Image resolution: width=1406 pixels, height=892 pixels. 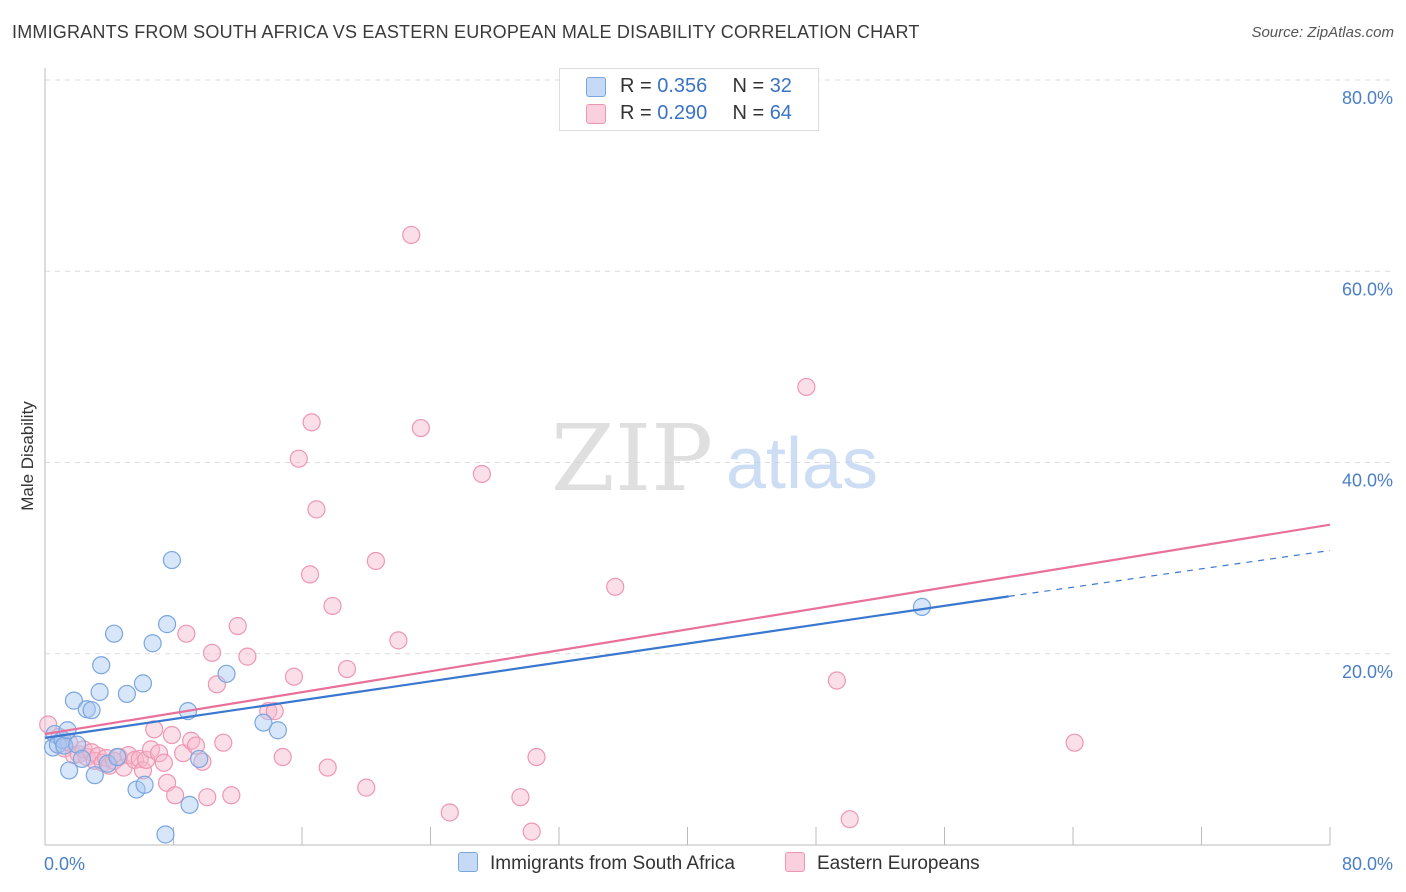 What do you see at coordinates (612, 863) in the screenshot?
I see `bottom-legend-label-blue: Immigrants from South Africa` at bounding box center [612, 863].